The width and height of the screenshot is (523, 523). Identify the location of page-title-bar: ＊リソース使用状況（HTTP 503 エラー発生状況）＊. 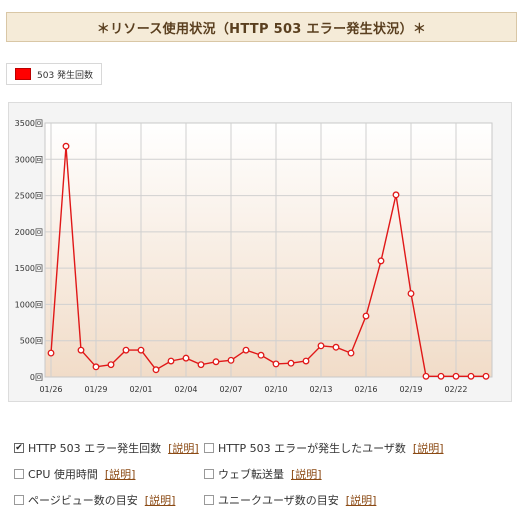
(261, 27).